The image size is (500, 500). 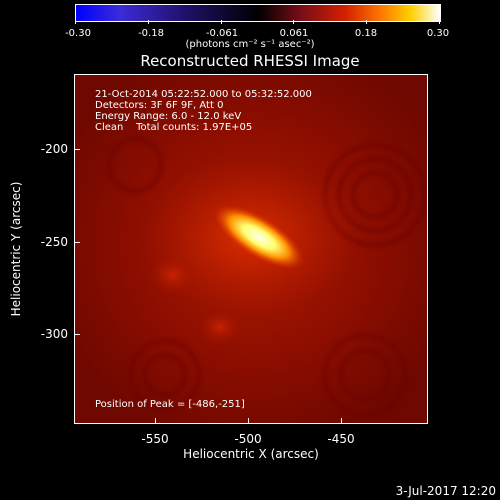 I want to click on clean-total-counts: Clean Total counts: 1.97E+05, so click(x=174, y=127).